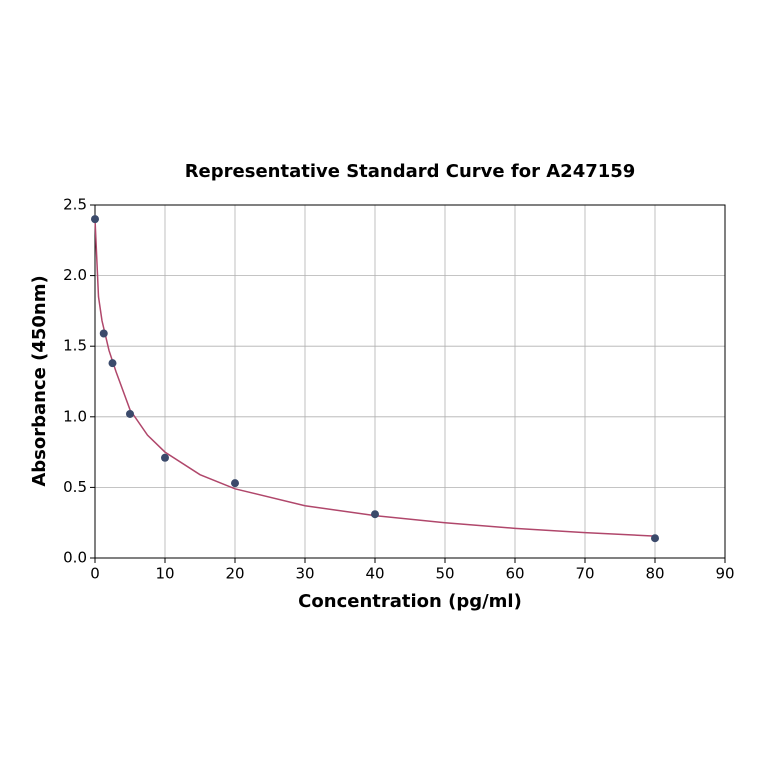 The width and height of the screenshot is (764, 764). Describe the element at coordinates (75, 558) in the screenshot. I see `y-tick-label: 0.0` at that location.